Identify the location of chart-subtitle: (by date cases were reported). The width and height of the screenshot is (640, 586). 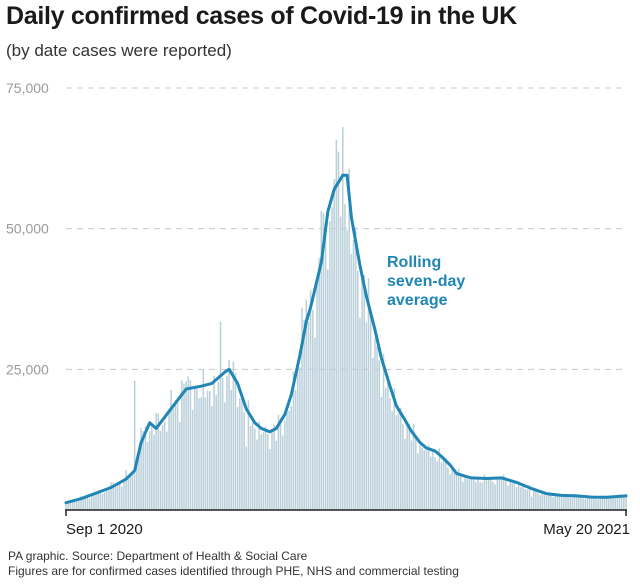
(119, 50).